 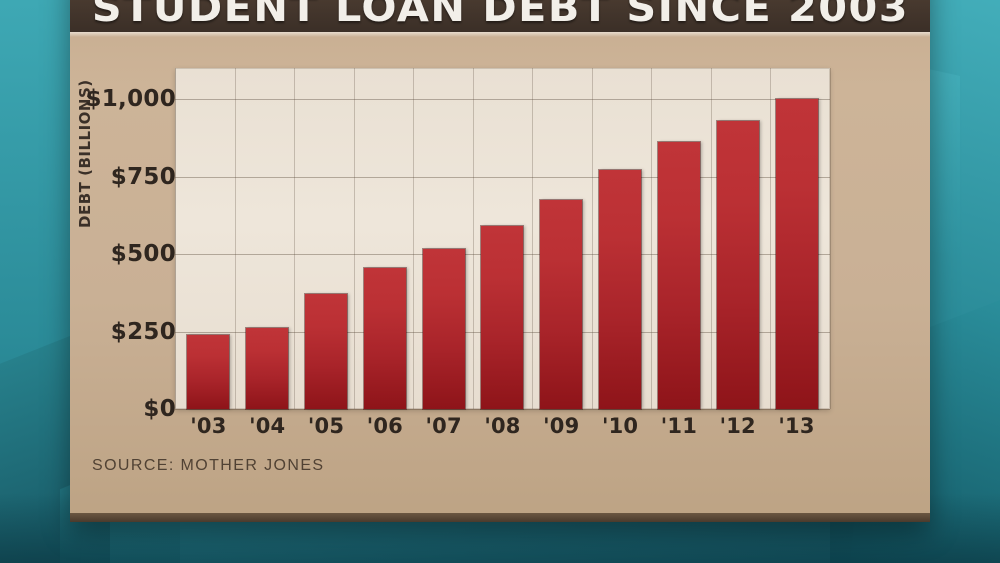 What do you see at coordinates (384, 426) in the screenshot?
I see `x-tick-label: '06` at bounding box center [384, 426].